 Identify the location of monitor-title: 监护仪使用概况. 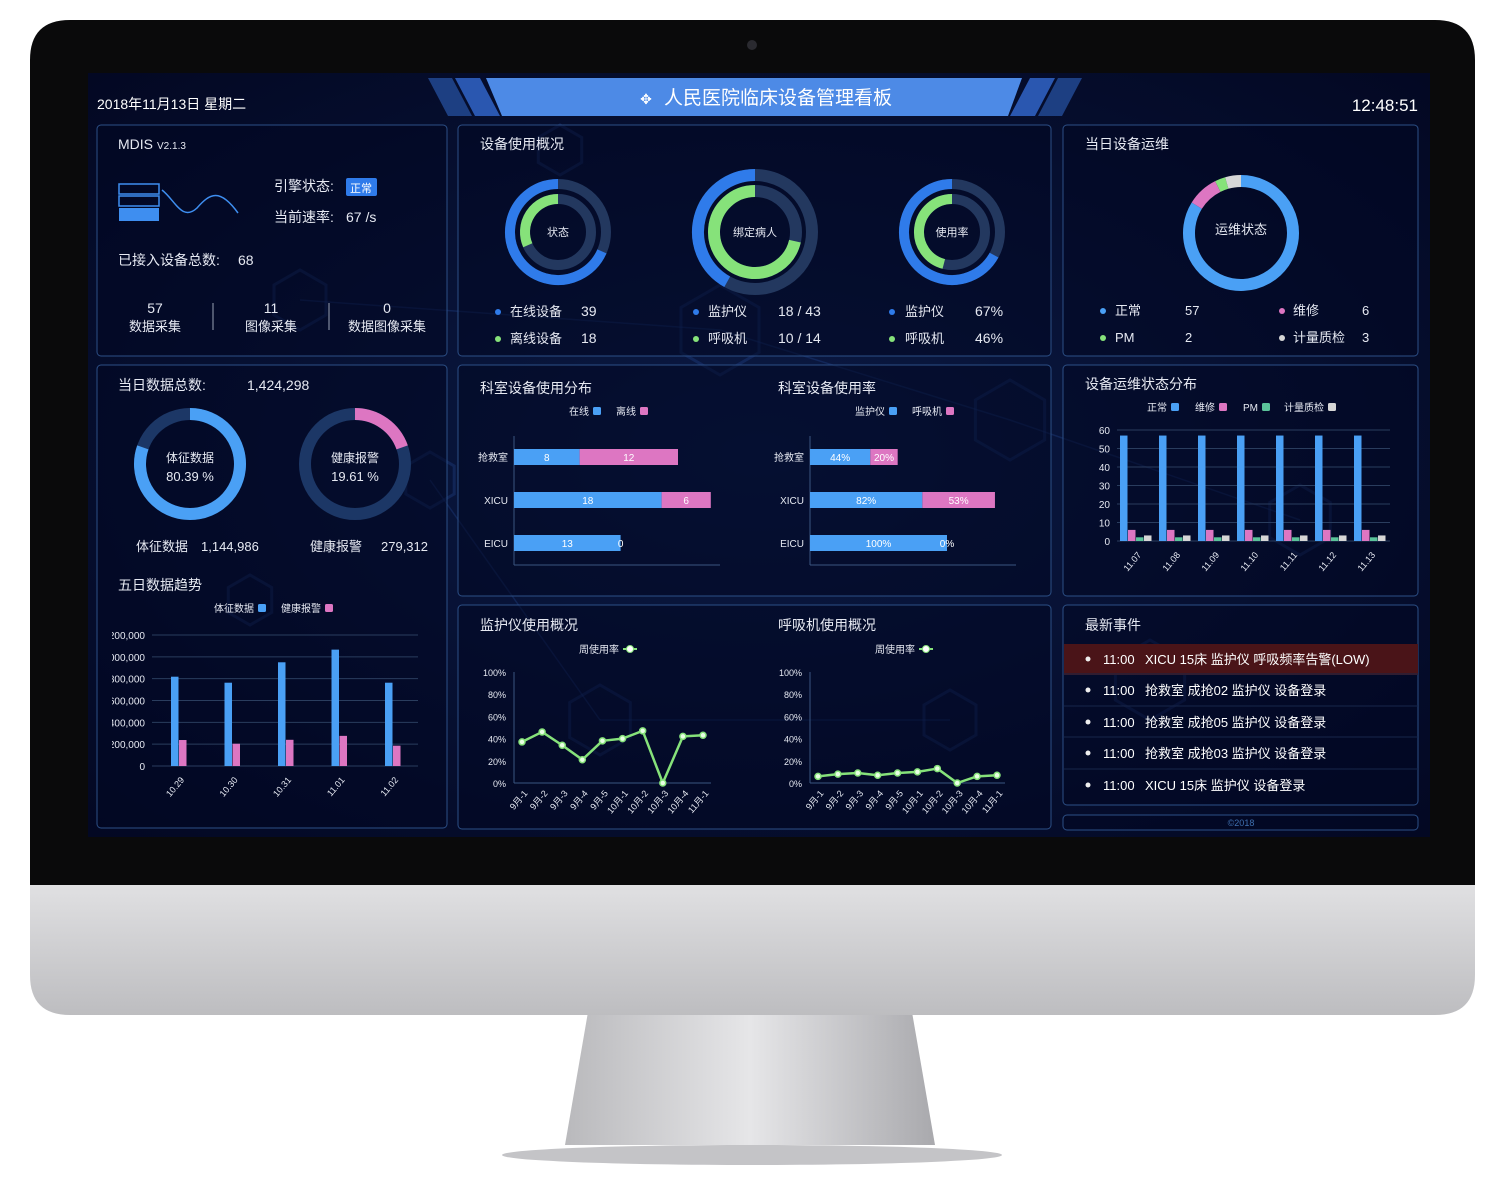
(529, 625).